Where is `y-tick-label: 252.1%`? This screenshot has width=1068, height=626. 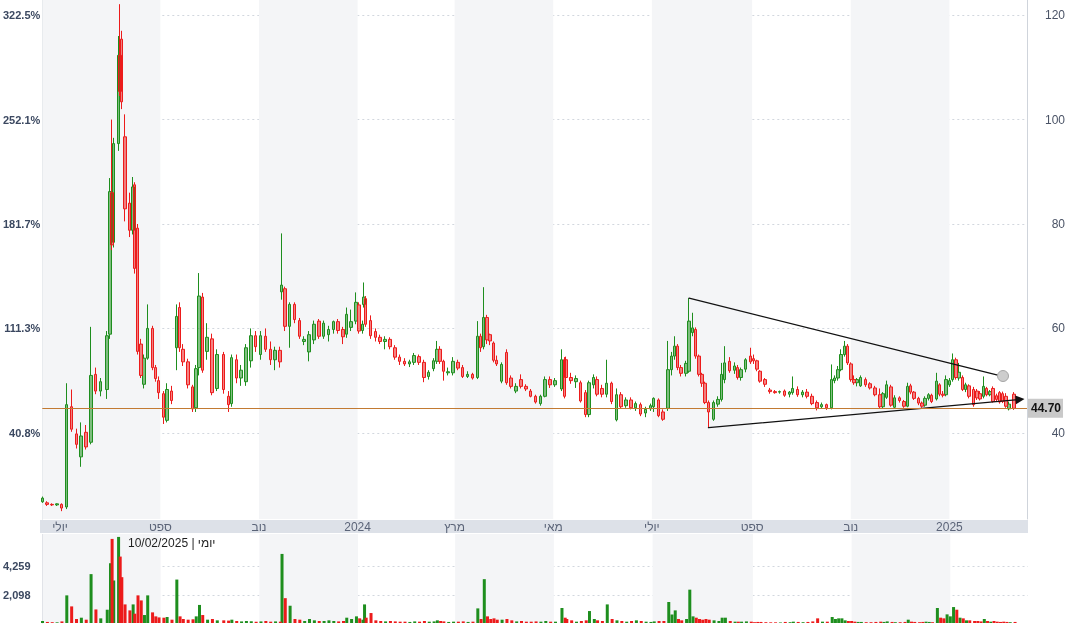
y-tick-label: 252.1% is located at coordinates (22, 119).